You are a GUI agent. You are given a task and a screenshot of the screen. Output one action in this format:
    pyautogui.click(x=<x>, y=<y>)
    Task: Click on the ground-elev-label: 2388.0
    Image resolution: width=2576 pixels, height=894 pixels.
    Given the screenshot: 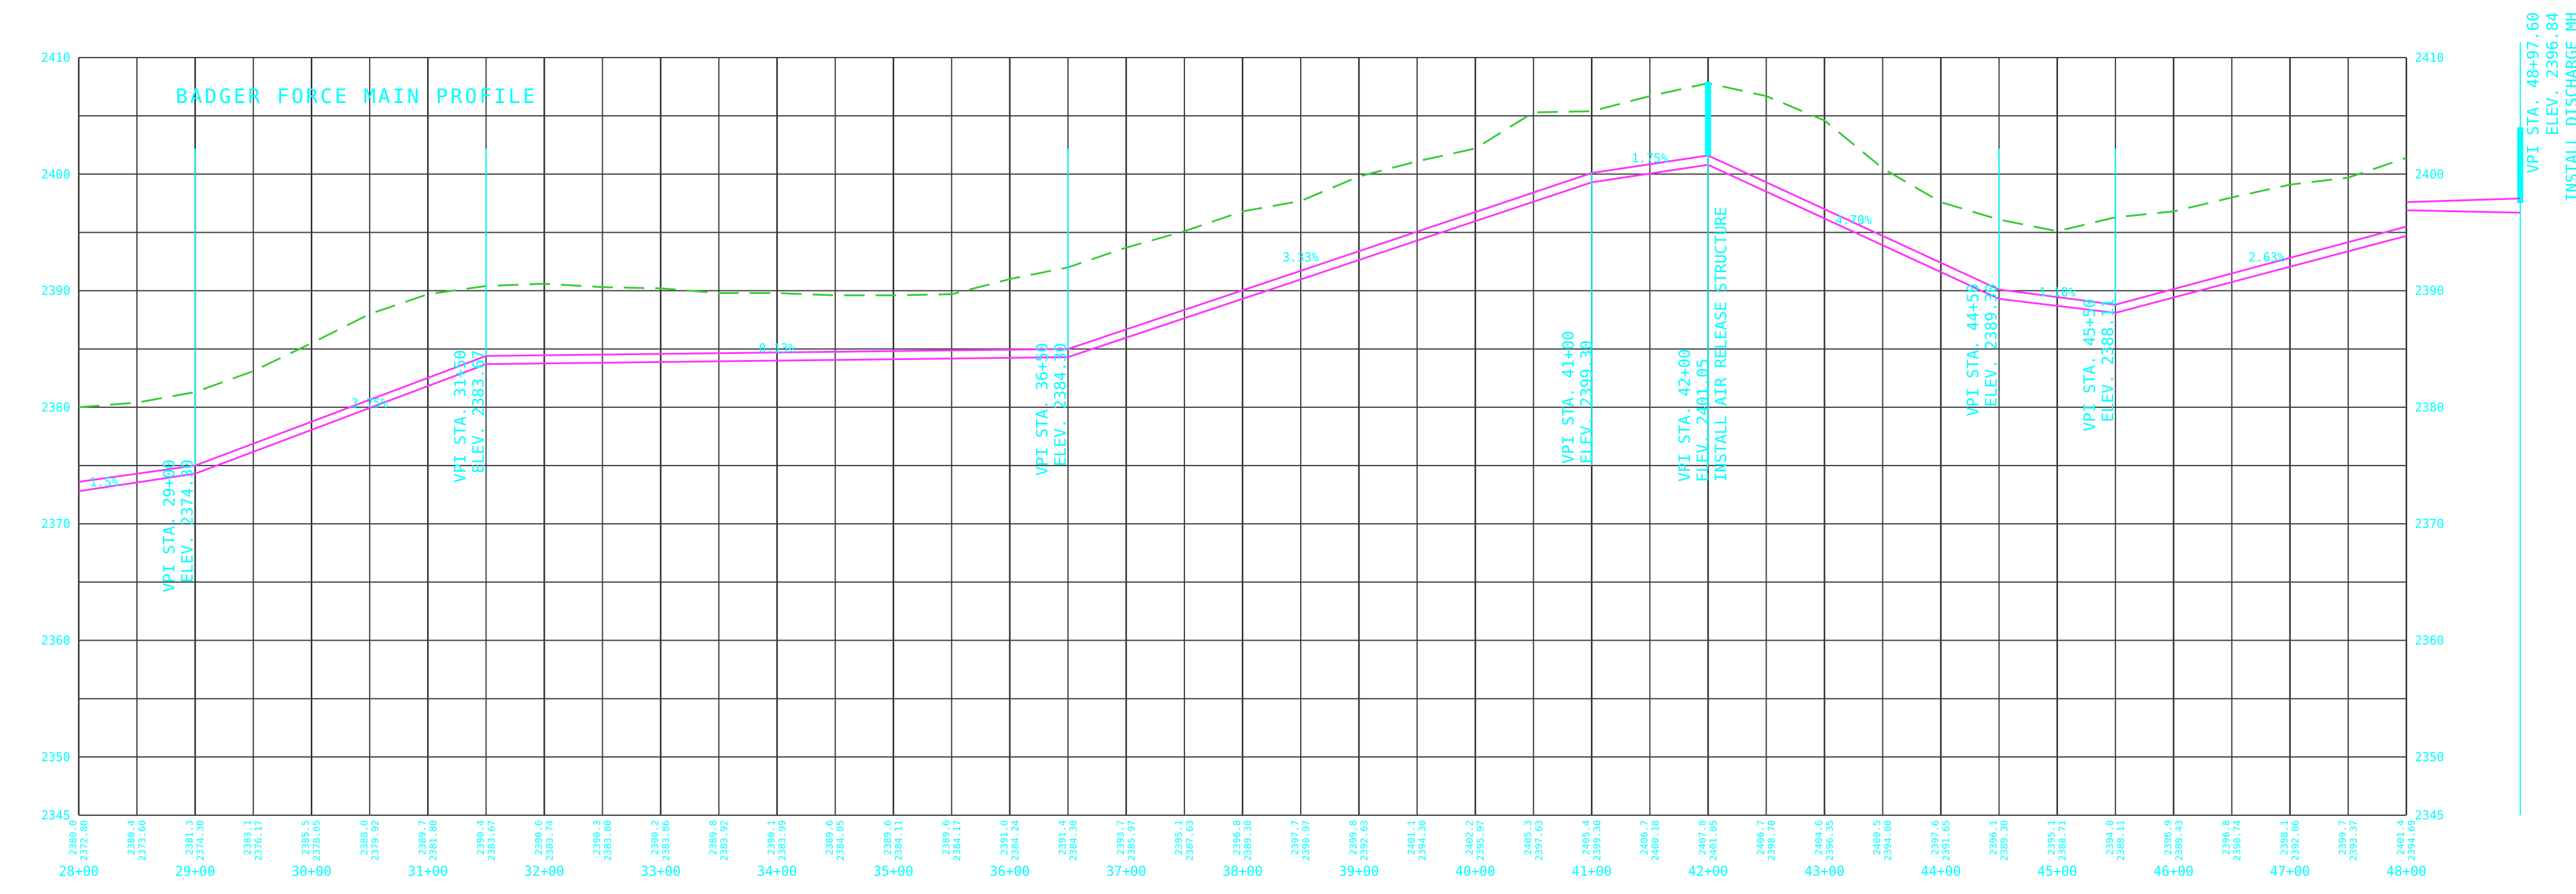 What is the action you would take?
    pyautogui.click(x=364, y=837)
    